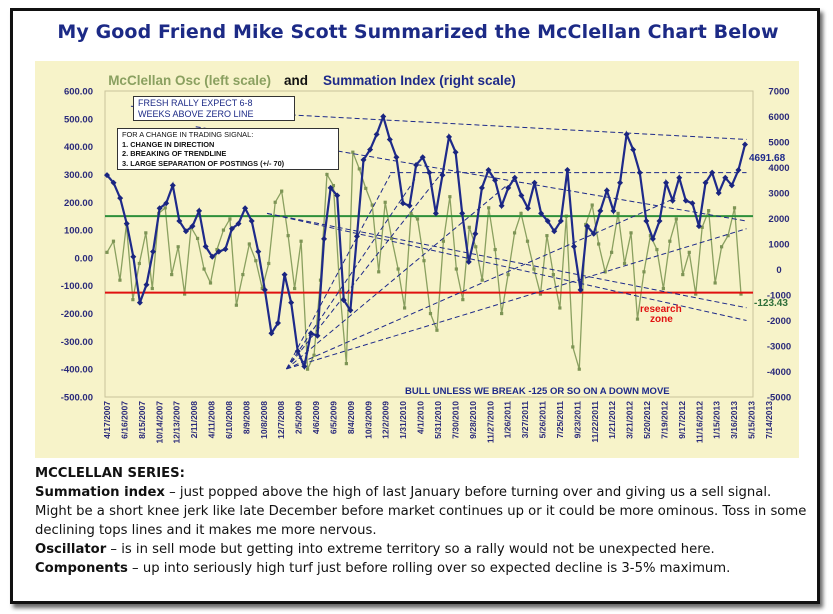 This screenshot has height=614, width=833. Describe the element at coordinates (78, 203) in the screenshot. I see `left-tick-label: 200.00` at that location.